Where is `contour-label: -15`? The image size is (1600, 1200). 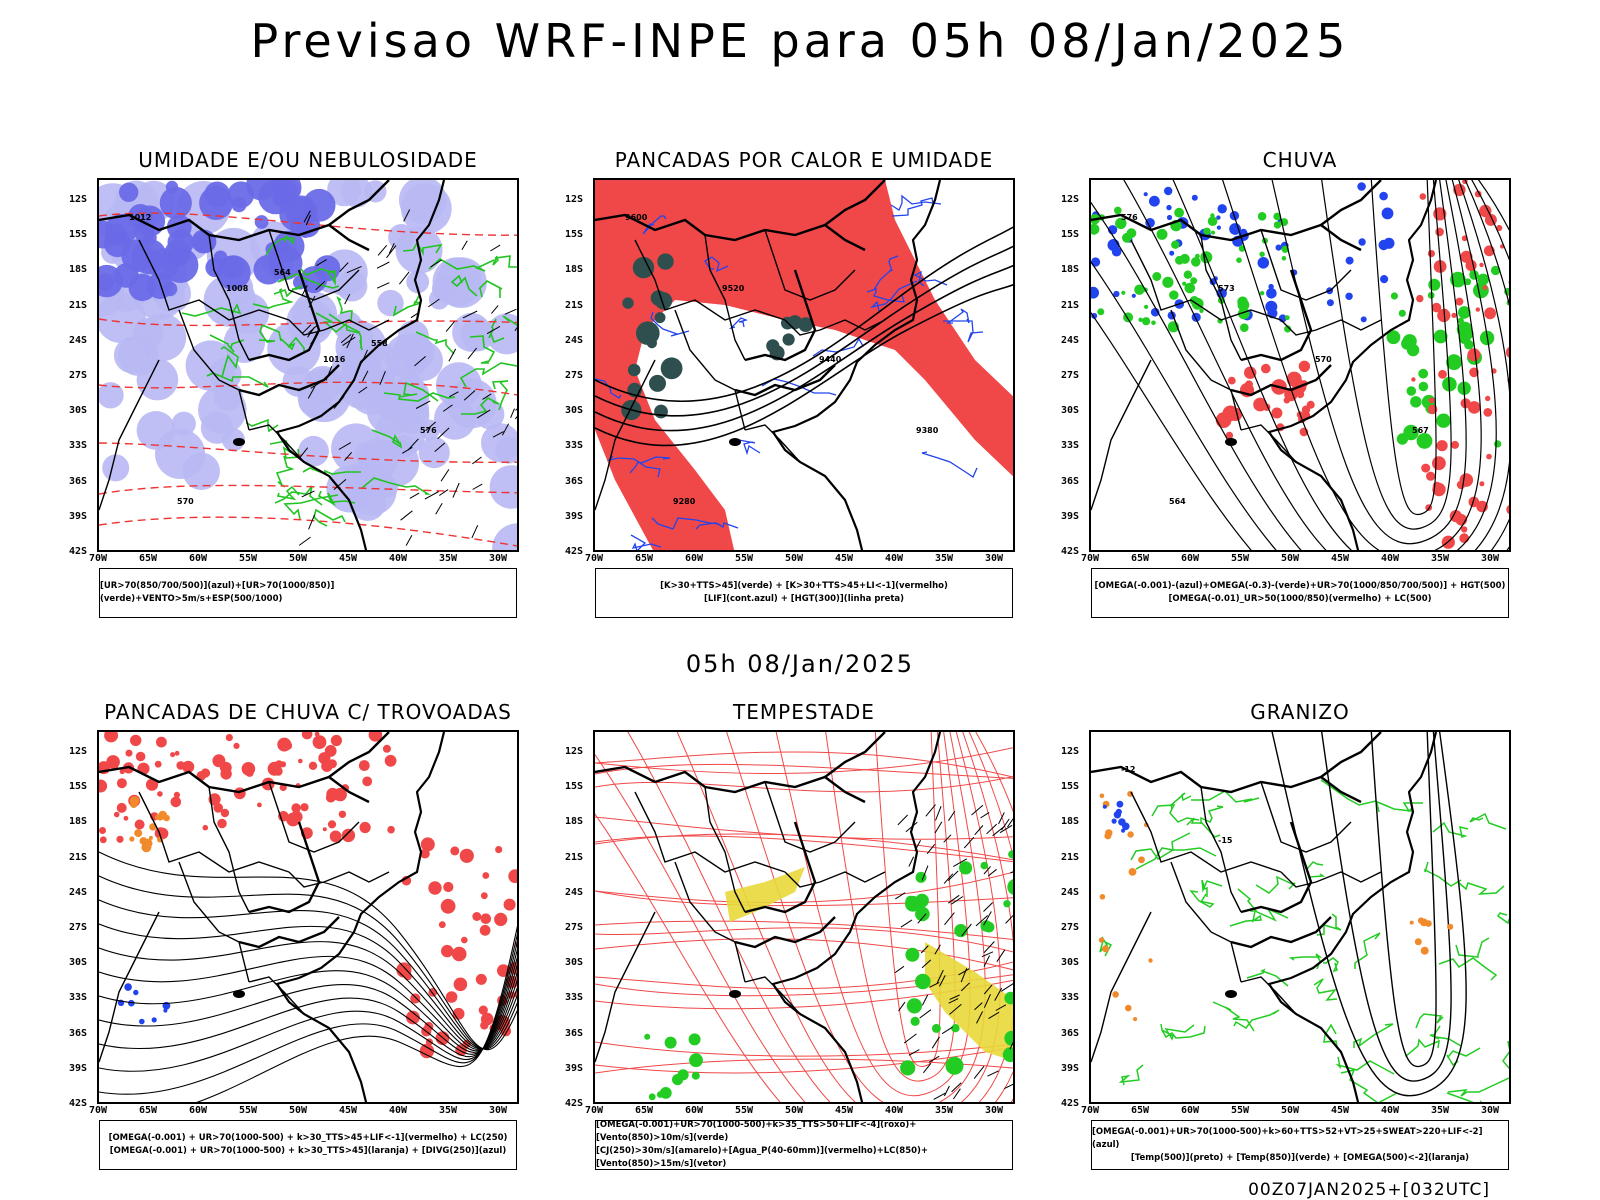
contour-label: -15 is located at coordinates (1225, 840).